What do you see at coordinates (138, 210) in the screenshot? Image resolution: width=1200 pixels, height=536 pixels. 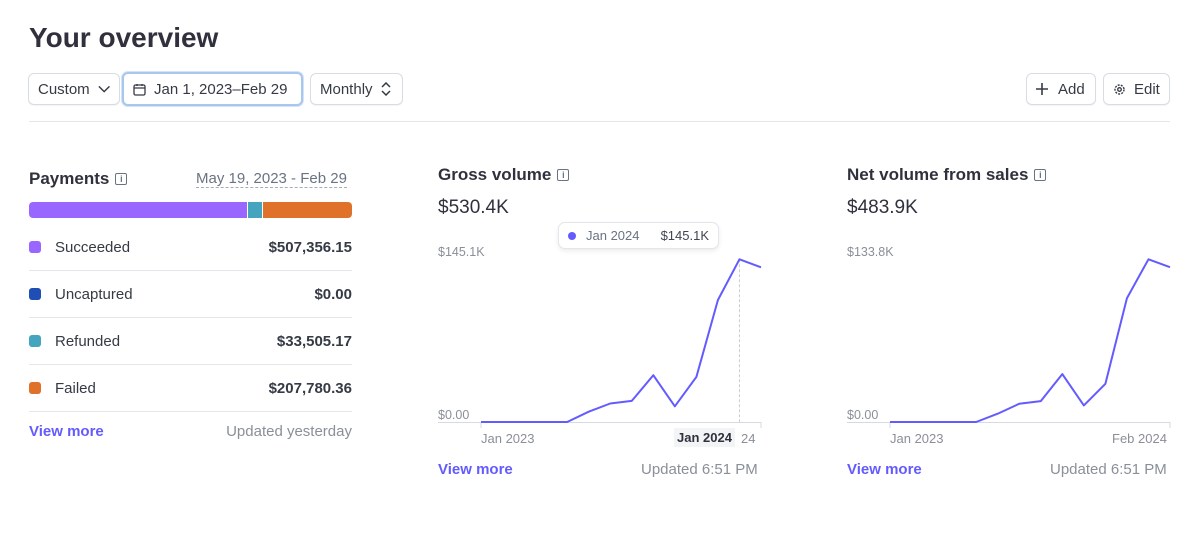 I see `bar-segment-succeeded` at bounding box center [138, 210].